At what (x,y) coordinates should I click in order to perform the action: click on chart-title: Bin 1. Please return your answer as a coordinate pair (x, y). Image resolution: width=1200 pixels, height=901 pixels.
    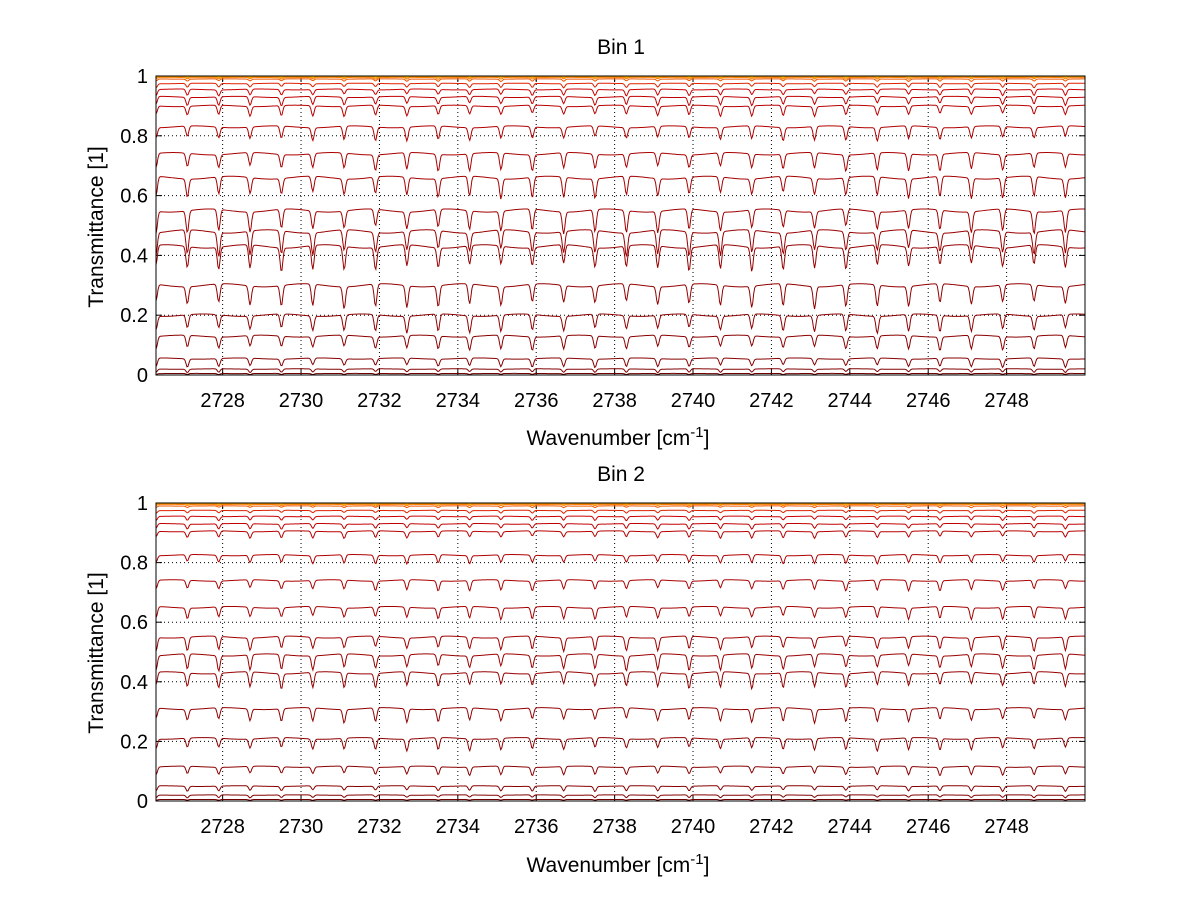
    Looking at the image, I should click on (621, 47).